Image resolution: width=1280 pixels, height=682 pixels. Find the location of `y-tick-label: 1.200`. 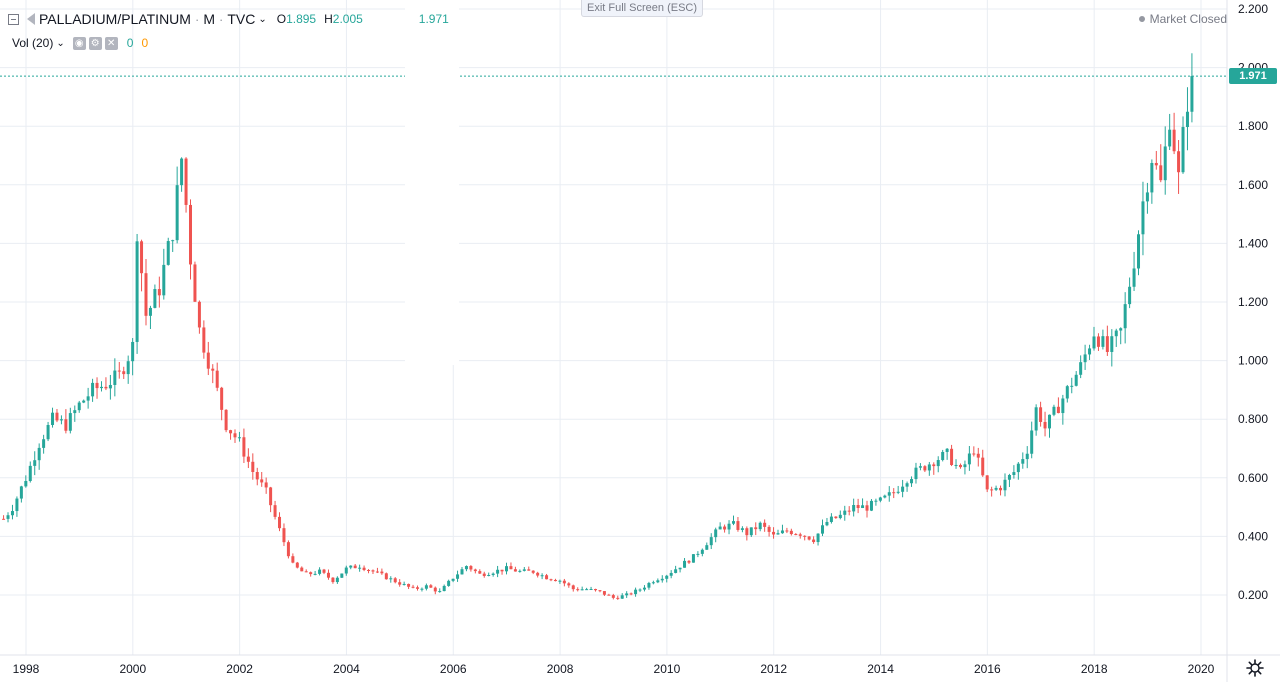

y-tick-label: 1.200 is located at coordinates (1253, 302).